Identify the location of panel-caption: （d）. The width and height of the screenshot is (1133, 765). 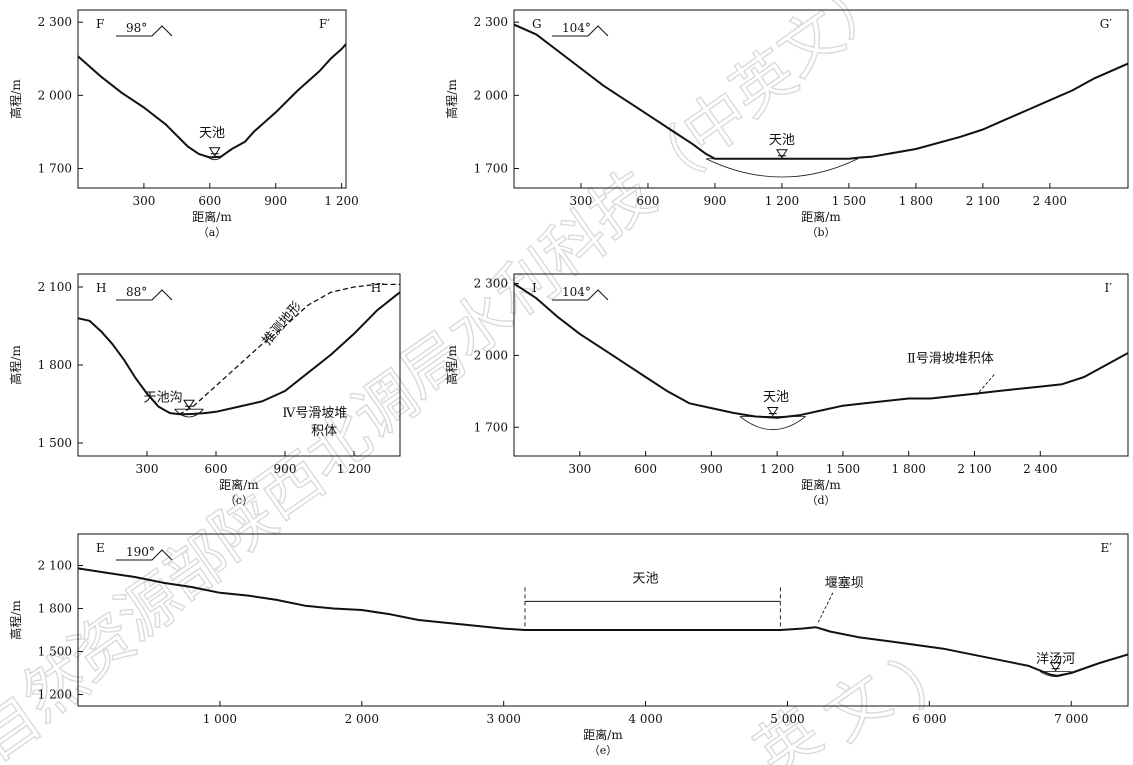
(820, 500).